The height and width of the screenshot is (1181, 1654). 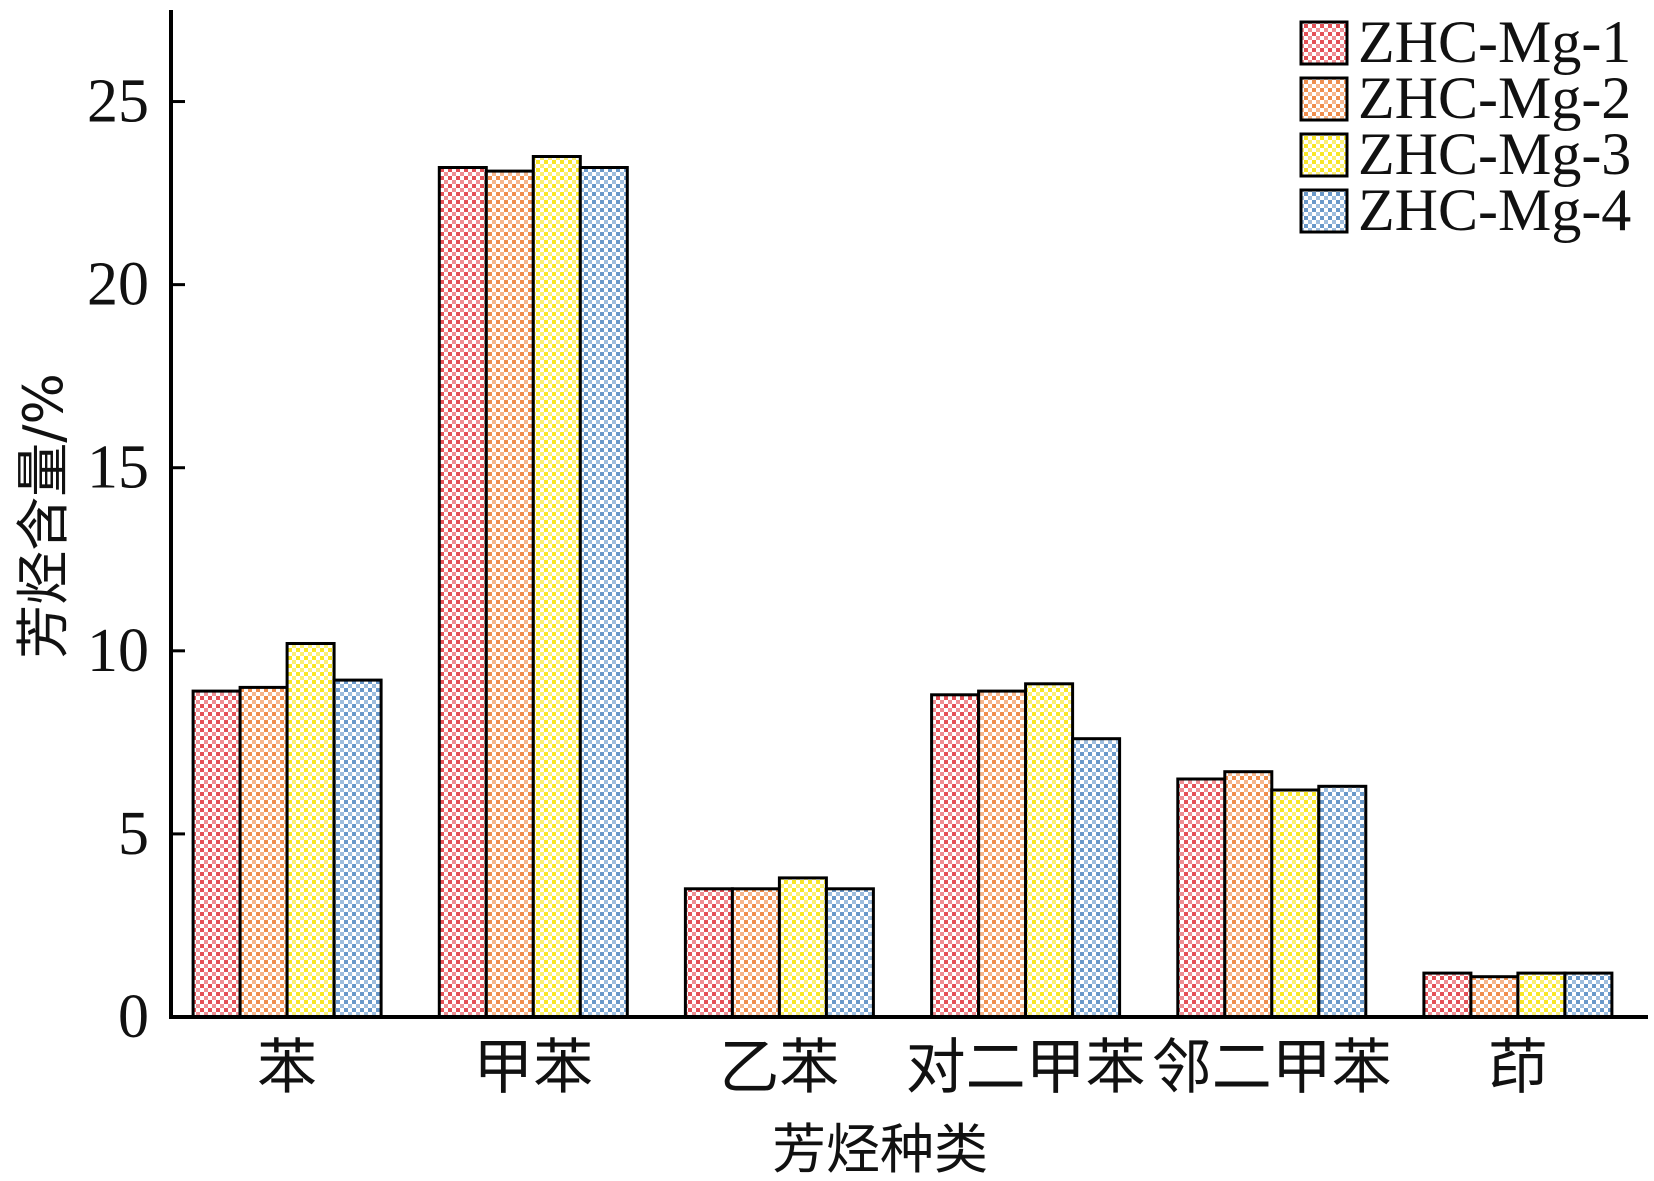 I want to click on legend-label: ZHC-Mg-1, so click(x=1494, y=42).